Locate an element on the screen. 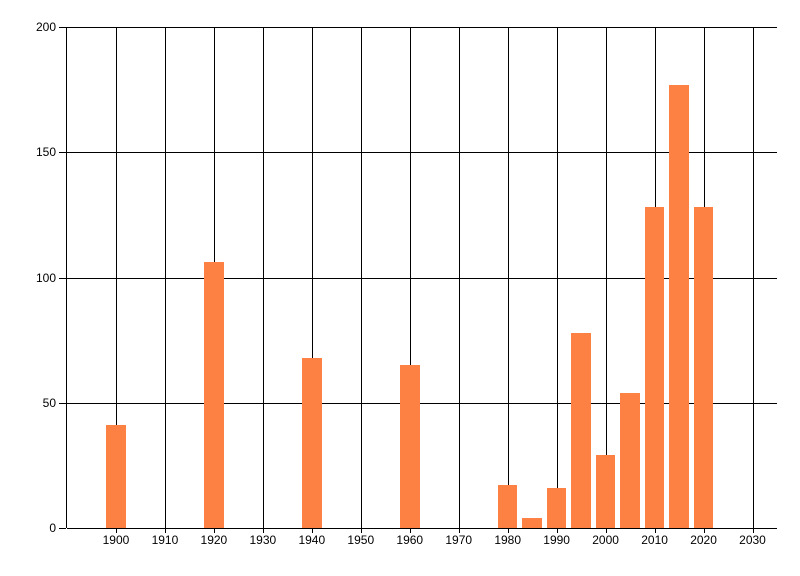 The image size is (800, 576). y-tick-label: 100 is located at coordinates (45, 277).